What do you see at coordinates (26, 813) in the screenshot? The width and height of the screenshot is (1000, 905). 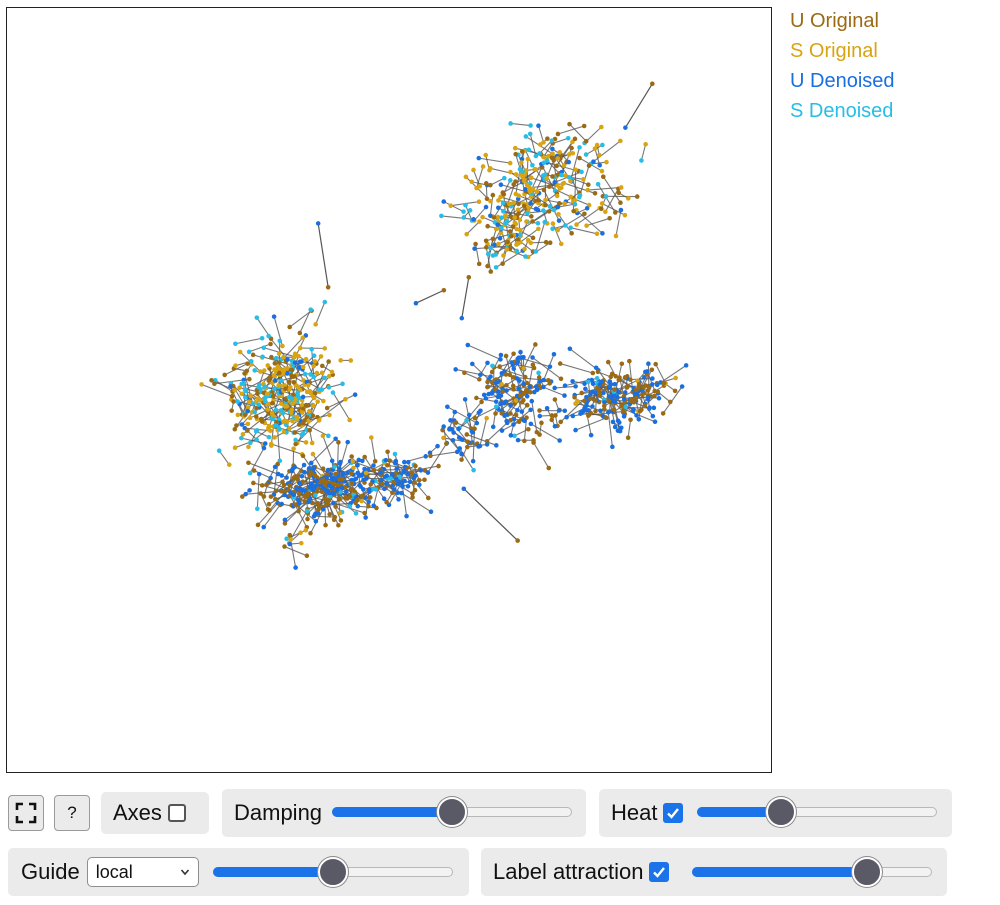 I see `fullscreen-button` at bounding box center [26, 813].